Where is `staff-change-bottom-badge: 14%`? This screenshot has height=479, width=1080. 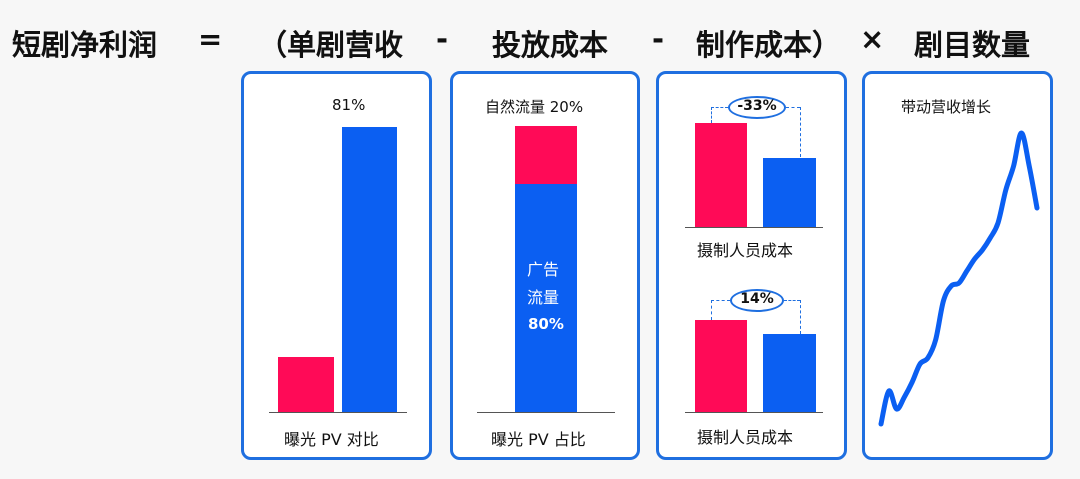
staff-change-bottom-badge: 14% is located at coordinates (757, 300).